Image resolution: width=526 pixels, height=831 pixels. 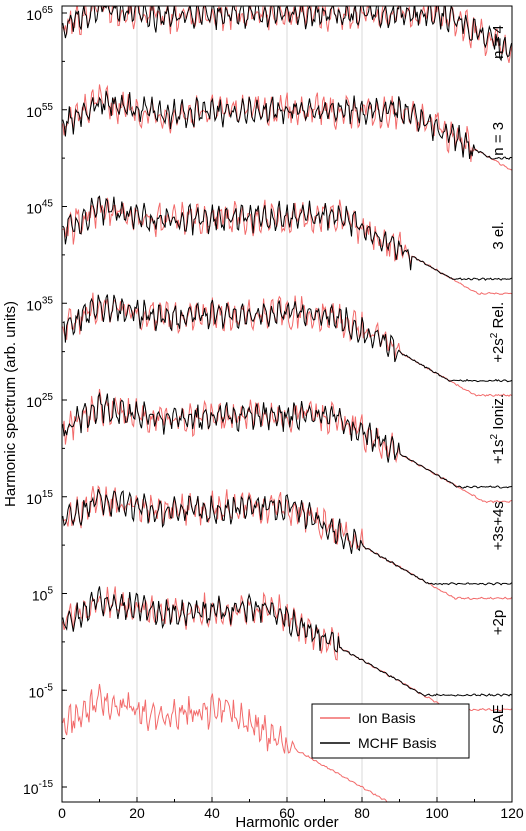 I want to click on panel-label: +2s2 Rel., so click(x=498, y=332).